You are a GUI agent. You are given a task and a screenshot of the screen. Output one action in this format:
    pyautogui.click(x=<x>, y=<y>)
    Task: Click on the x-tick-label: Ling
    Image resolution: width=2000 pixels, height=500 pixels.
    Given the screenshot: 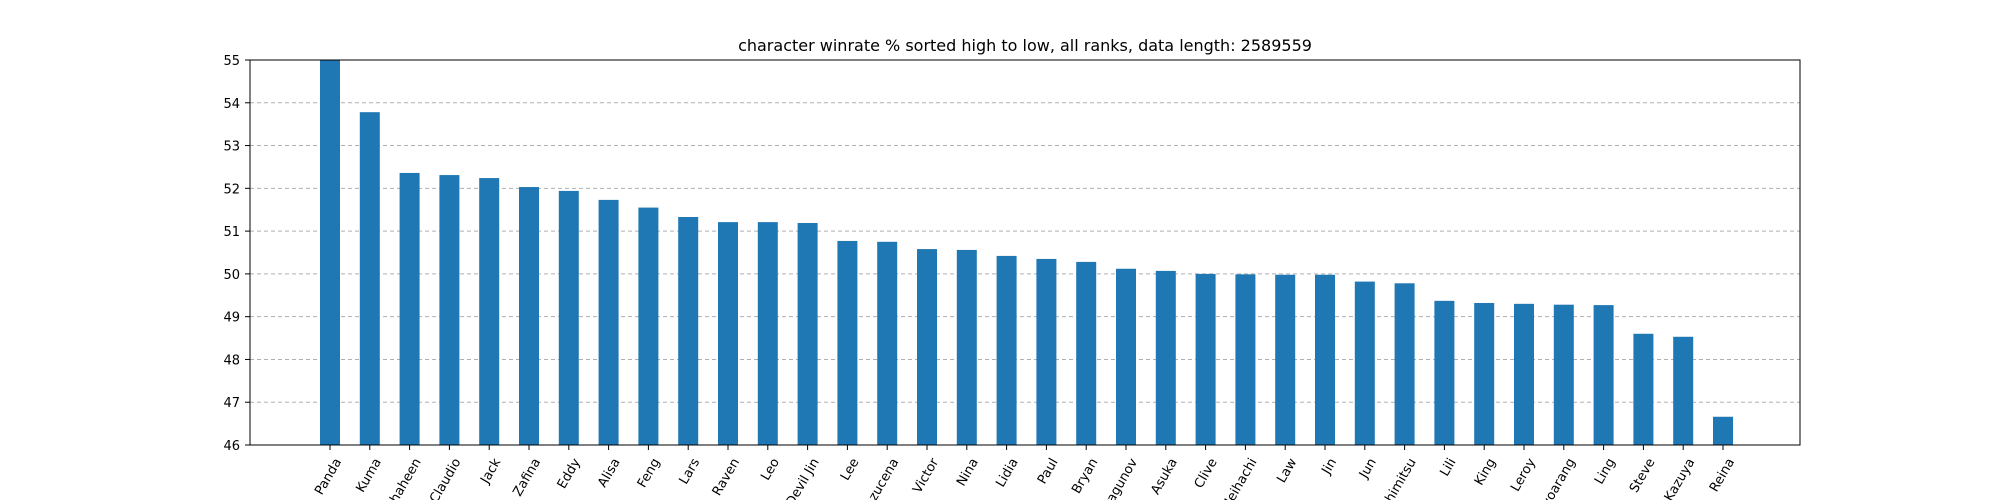 What is the action you would take?
    pyautogui.click(x=1605, y=471)
    